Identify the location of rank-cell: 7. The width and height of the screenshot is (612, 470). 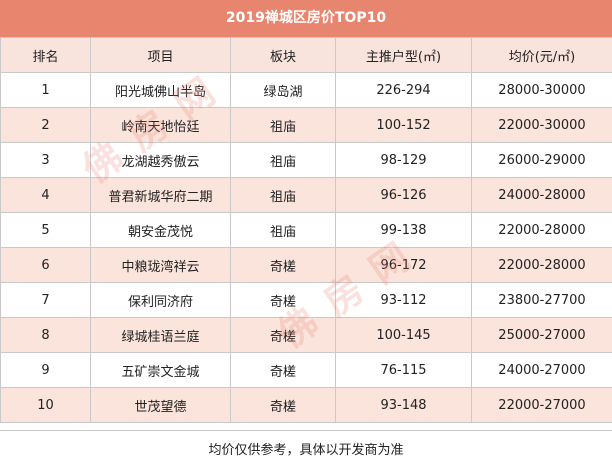
(46, 300).